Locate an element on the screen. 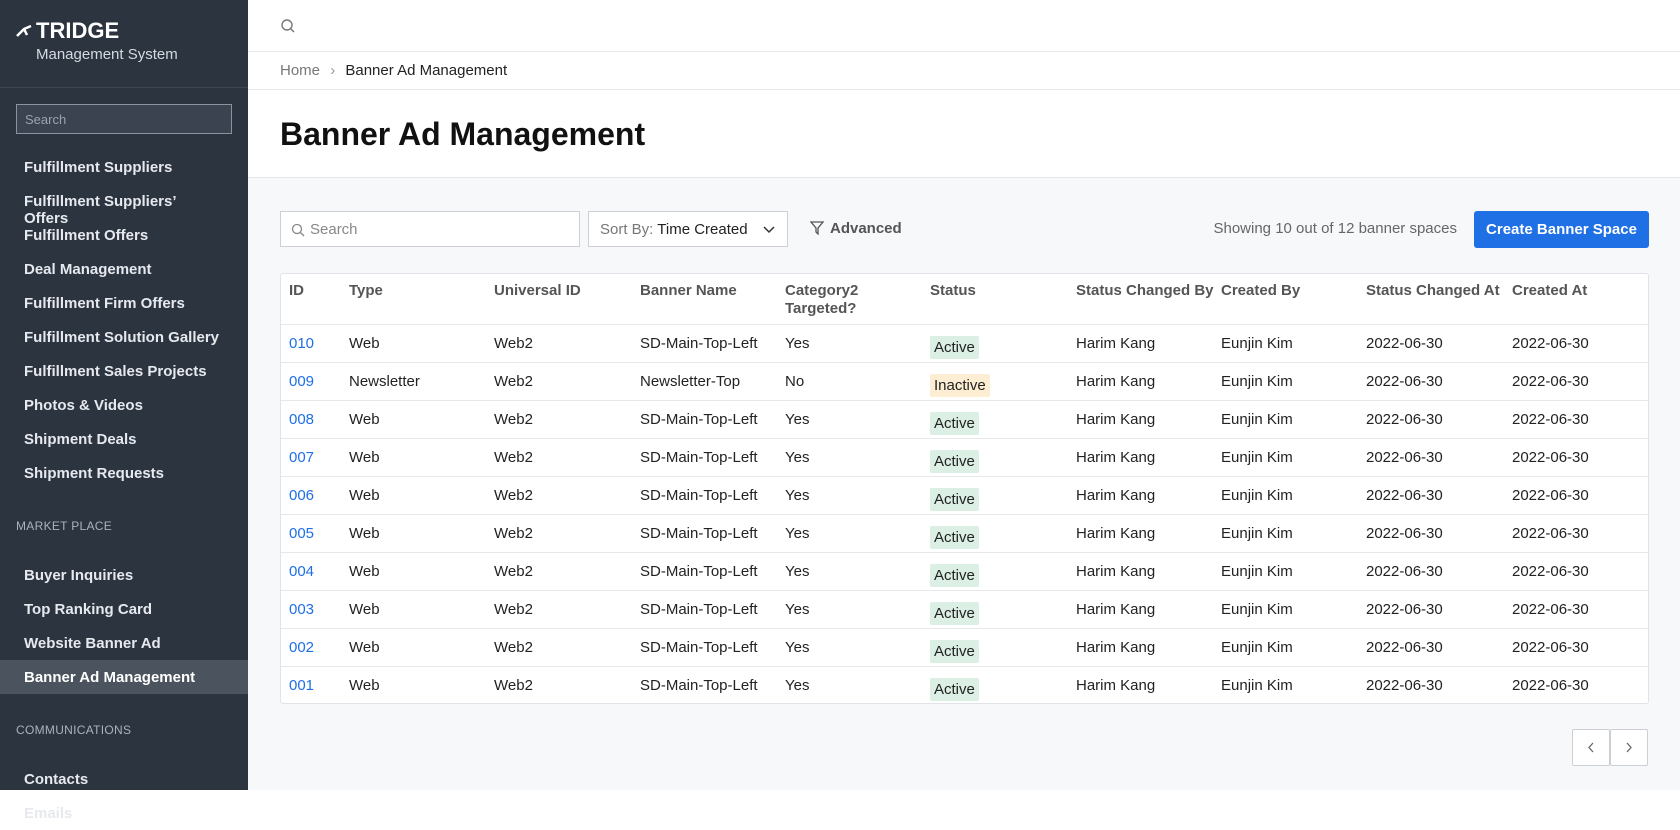 Image resolution: width=1680 pixels, height=830 pixels. search-icon is located at coordinates (288, 26).